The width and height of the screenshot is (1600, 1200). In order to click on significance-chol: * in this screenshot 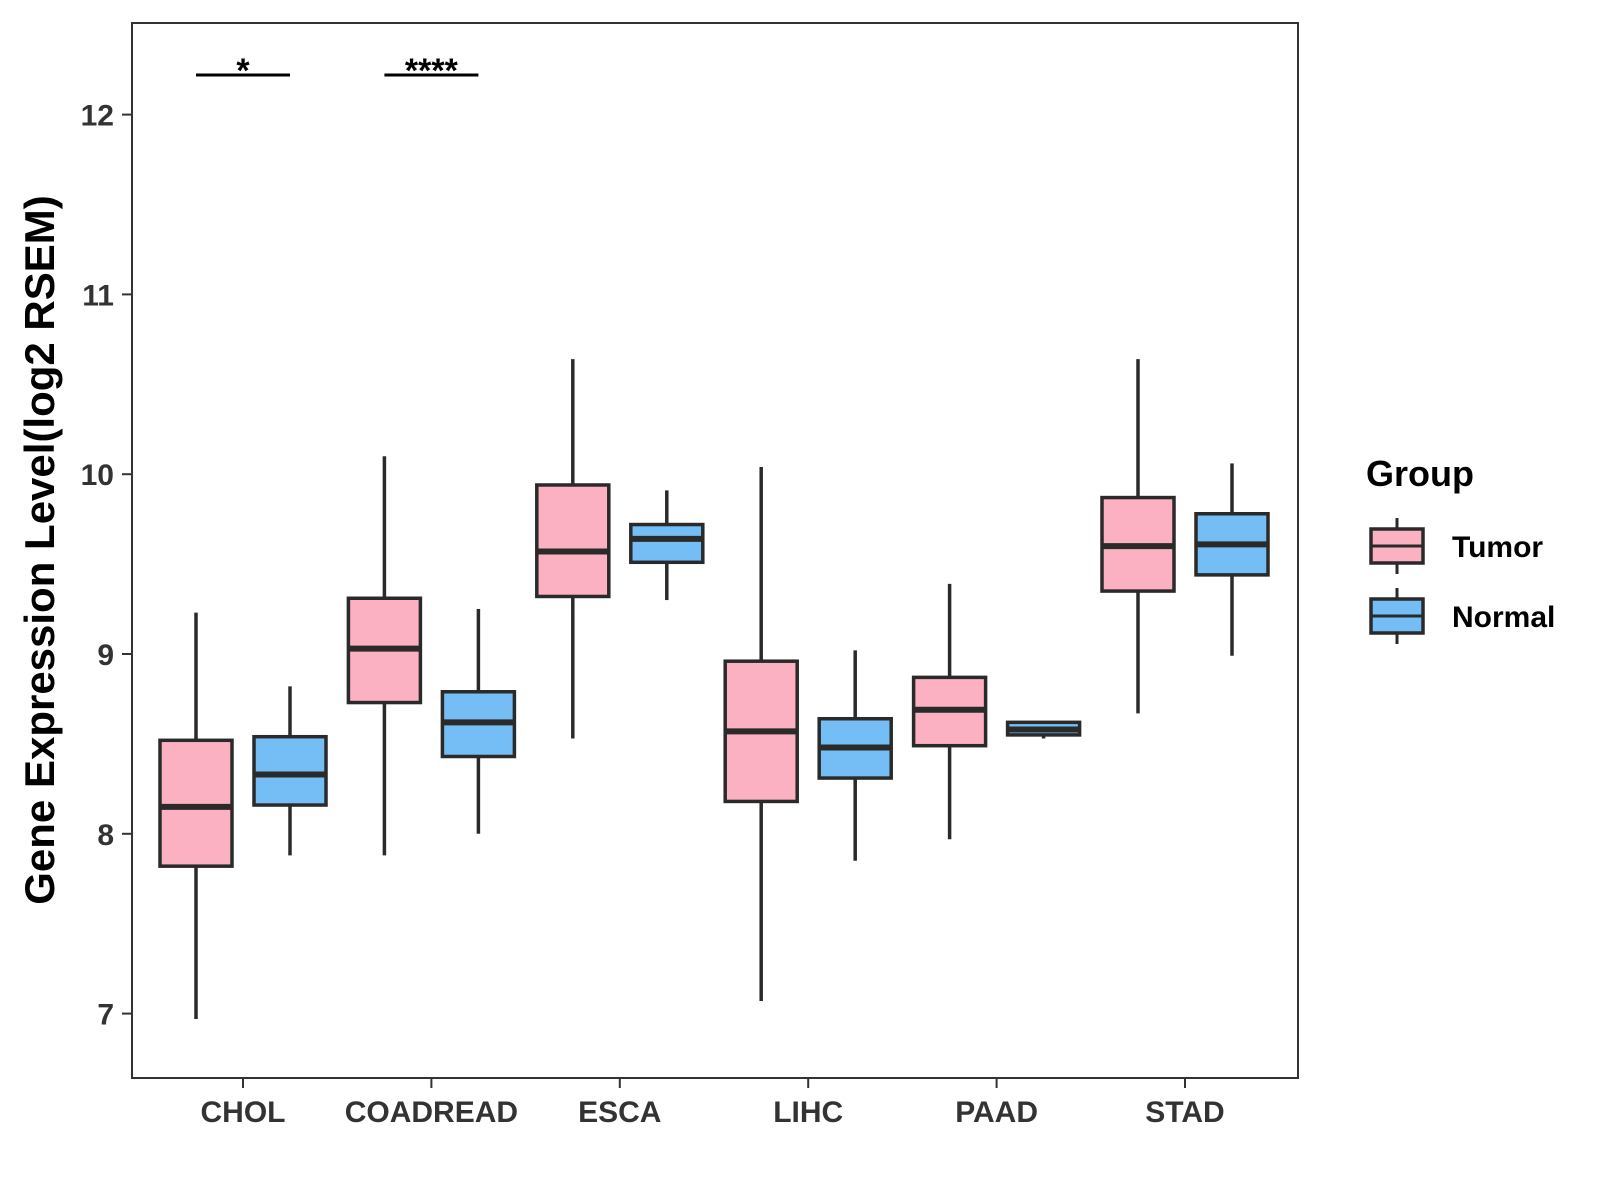, I will do `click(243, 71)`.